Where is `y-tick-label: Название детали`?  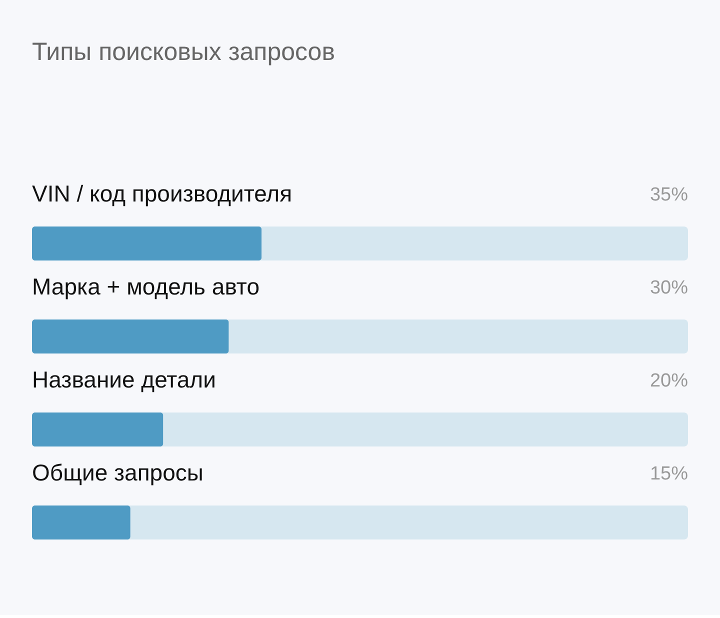 y-tick-label: Название детали is located at coordinates (124, 379).